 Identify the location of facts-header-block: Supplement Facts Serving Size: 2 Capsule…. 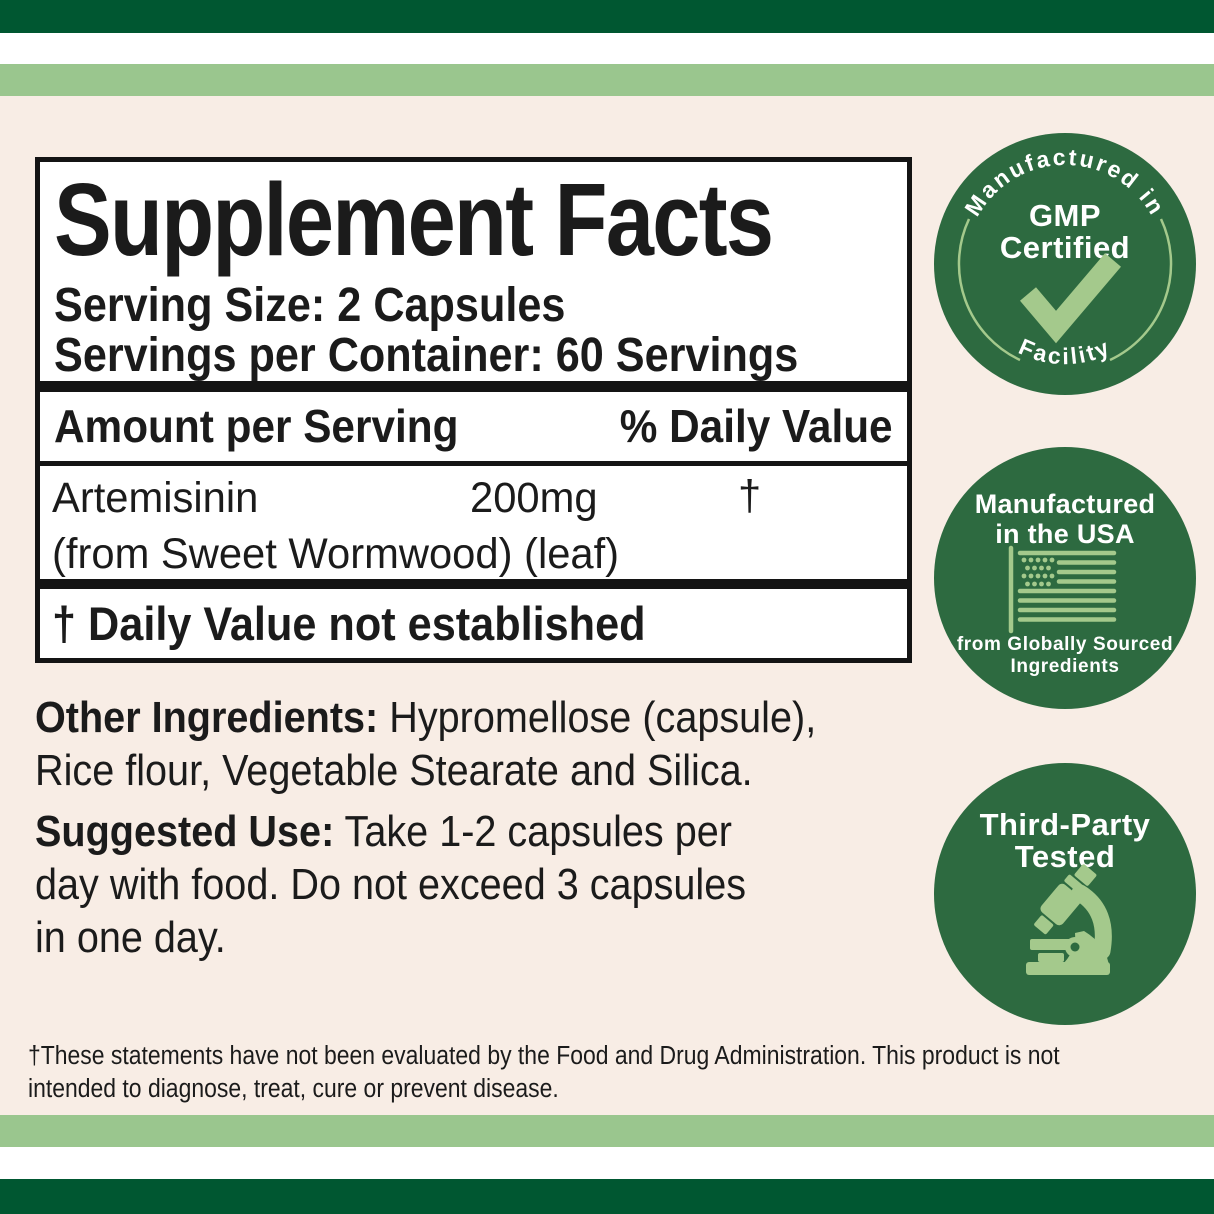
(473, 271).